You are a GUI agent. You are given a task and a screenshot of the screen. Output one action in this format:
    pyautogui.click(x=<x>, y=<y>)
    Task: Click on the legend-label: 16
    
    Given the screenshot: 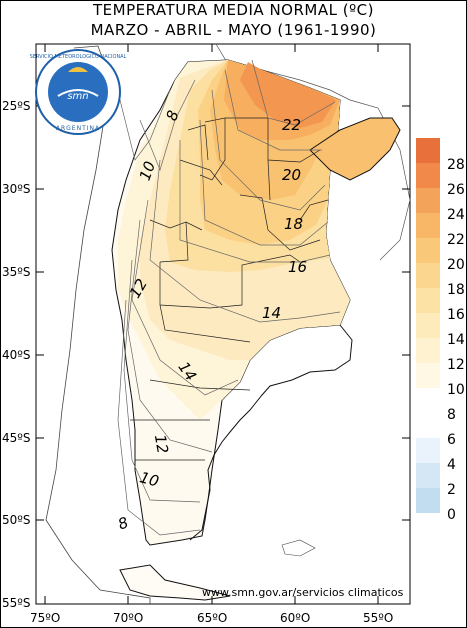 What is the action you would take?
    pyautogui.click(x=456, y=315)
    